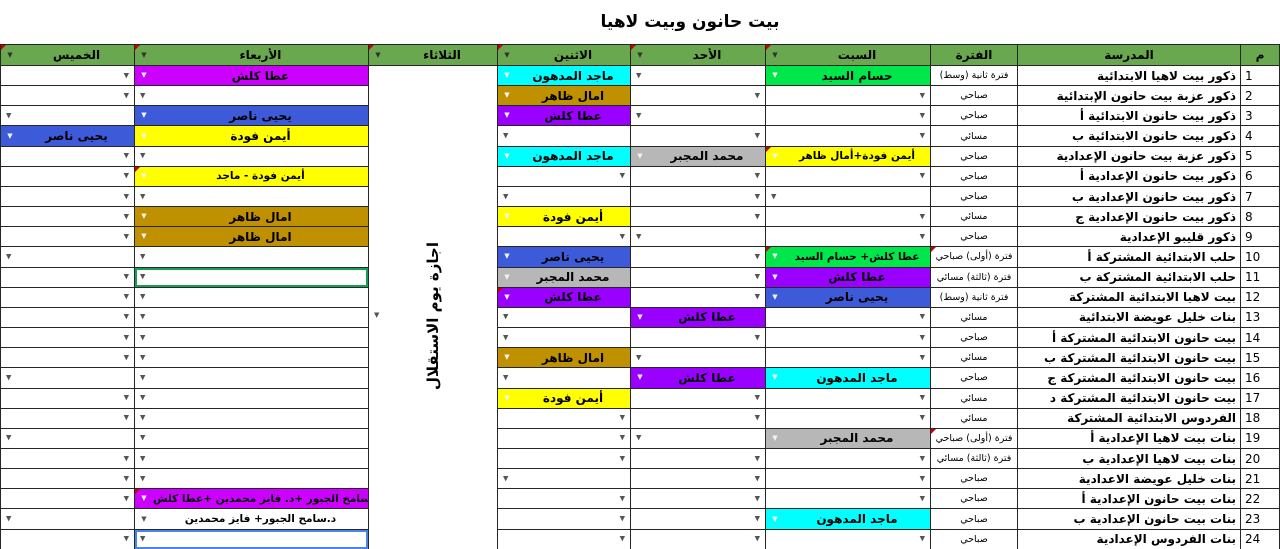 The height and width of the screenshot is (549, 1280). What do you see at coordinates (698, 156) in the screenshot?
I see `assignment-cell: ▼ محمد المجبر` at bounding box center [698, 156].